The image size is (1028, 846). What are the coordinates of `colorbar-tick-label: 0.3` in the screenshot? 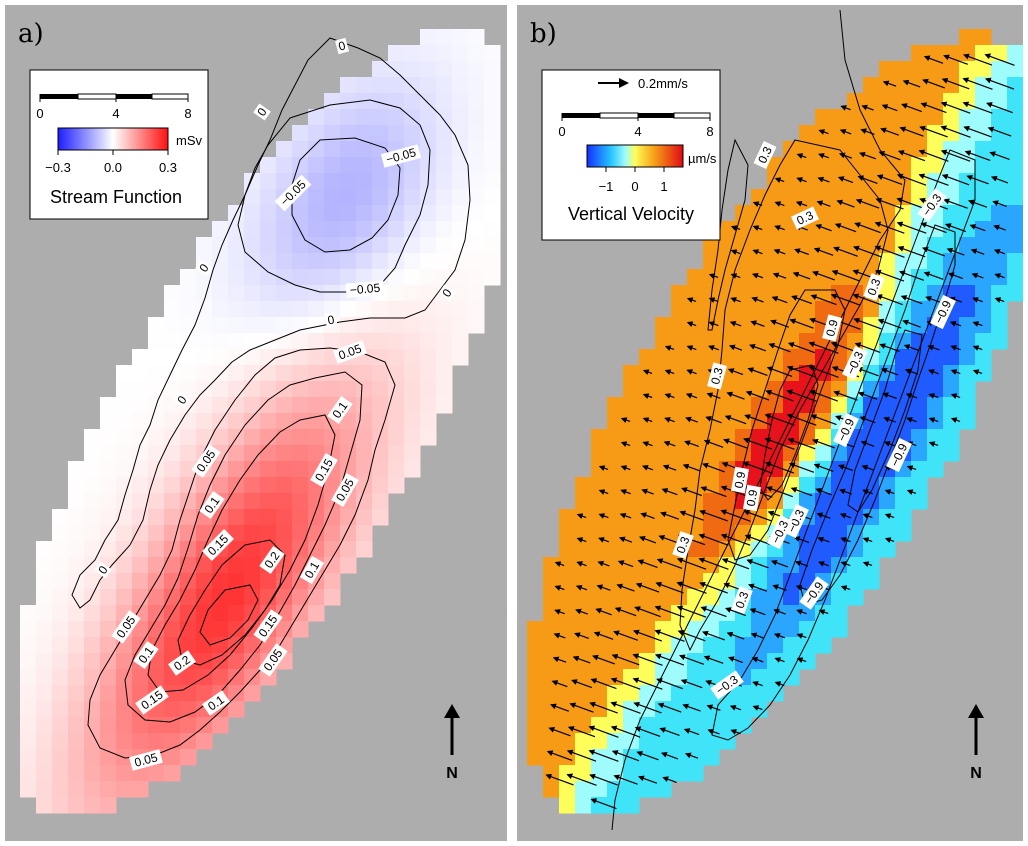 It's located at (168, 167).